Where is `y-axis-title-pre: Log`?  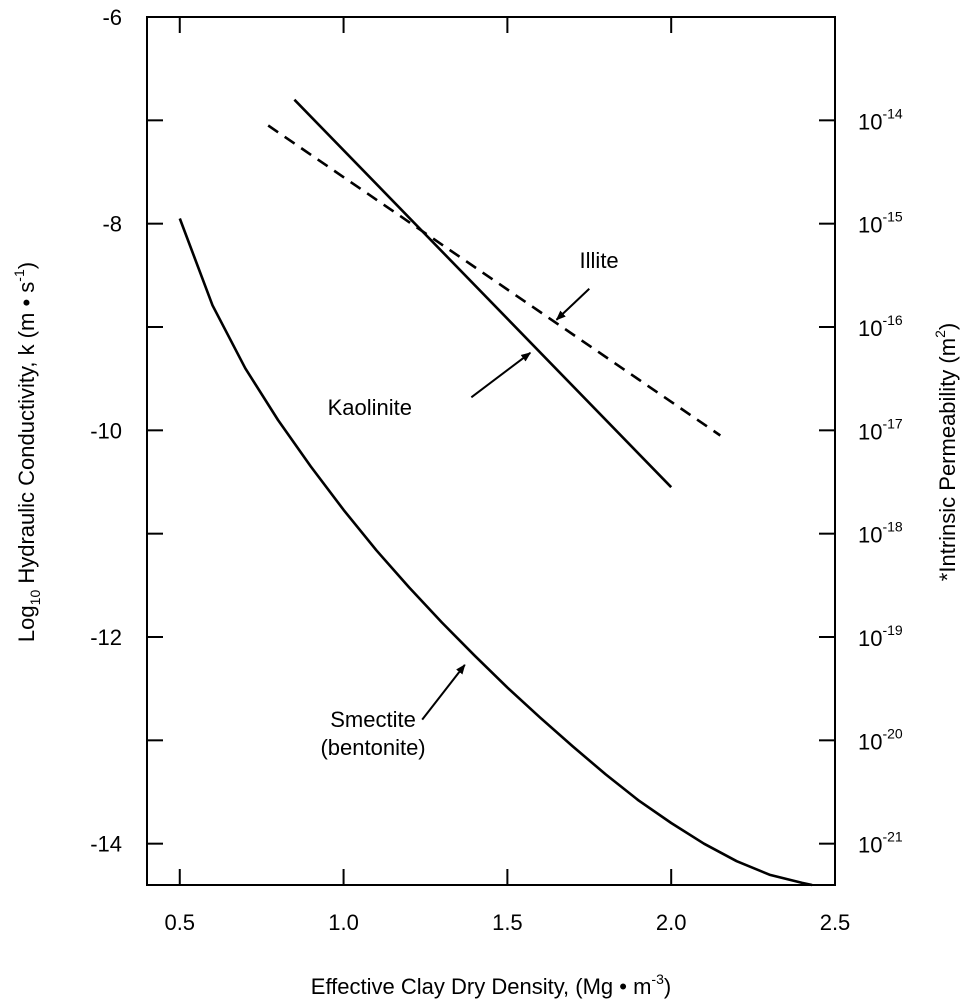 y-axis-title-pre: Log is located at coordinates (26, 623).